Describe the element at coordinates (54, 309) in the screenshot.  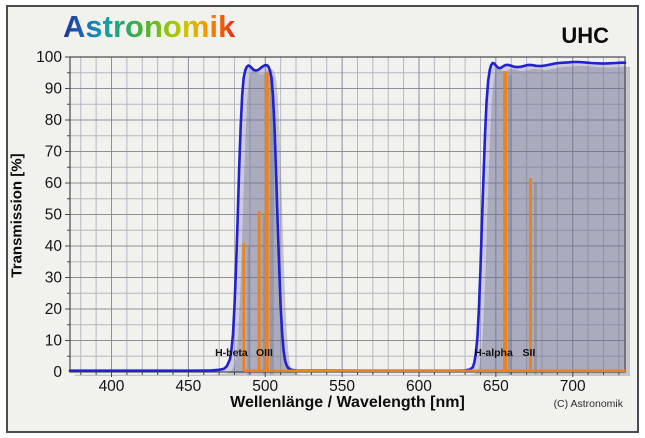
I see `y-tick-label: 20` at that location.